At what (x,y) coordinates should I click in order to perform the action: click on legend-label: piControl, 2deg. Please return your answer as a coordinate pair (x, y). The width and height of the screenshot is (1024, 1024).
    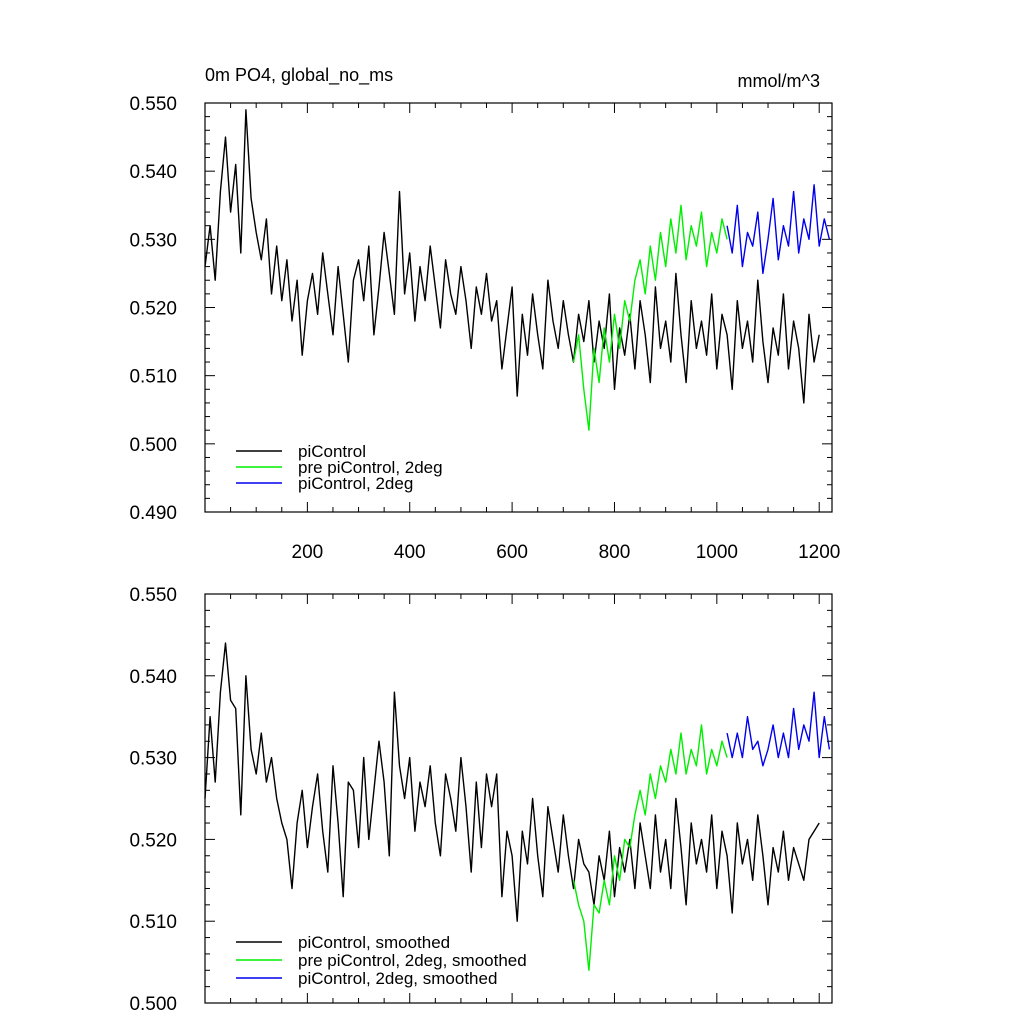
    Looking at the image, I should click on (355, 483).